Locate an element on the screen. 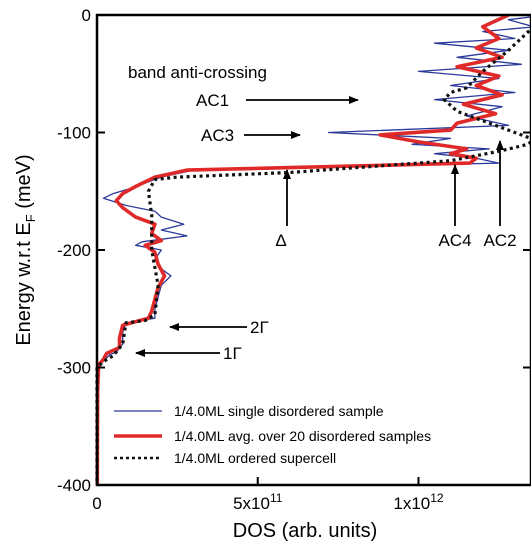 This screenshot has width=531, height=548. annotation-ac4: AC4 is located at coordinates (454, 240).